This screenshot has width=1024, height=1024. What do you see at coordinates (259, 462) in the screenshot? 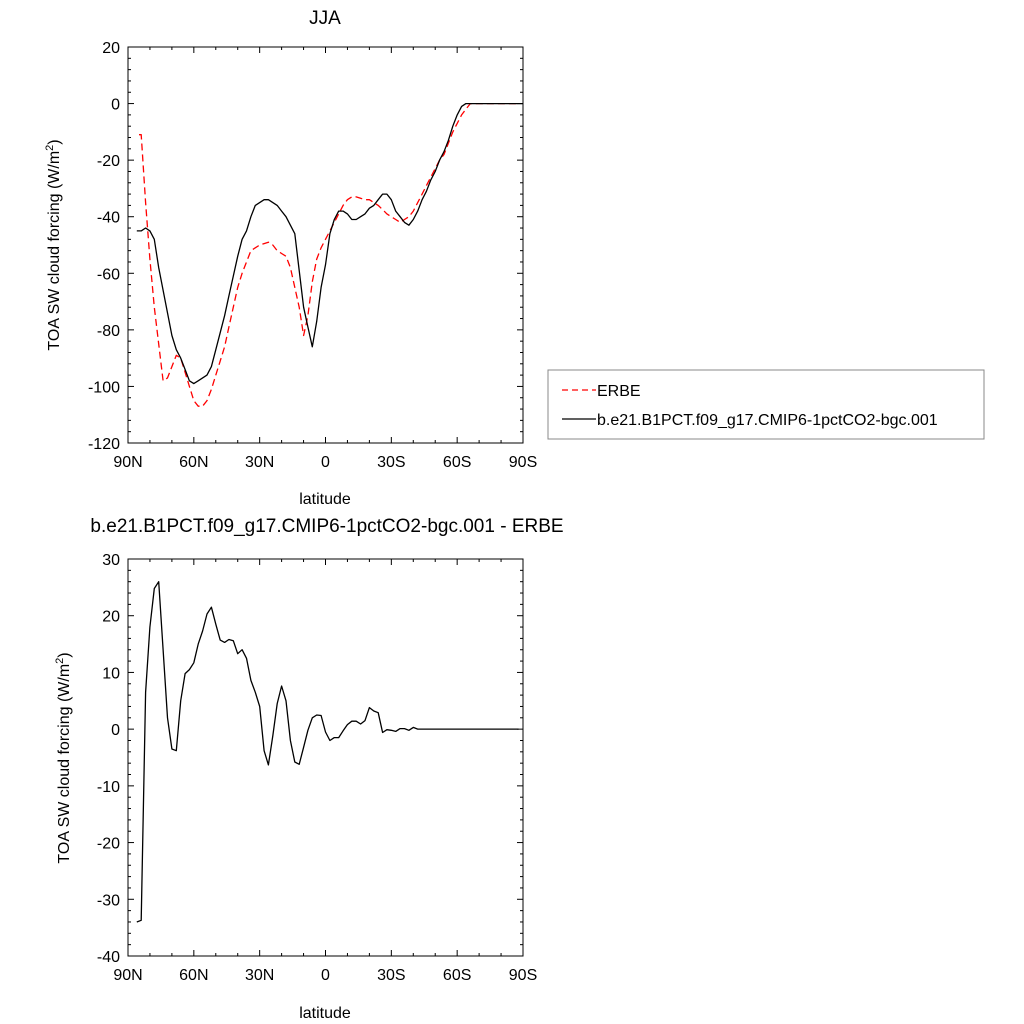
I see `panel-top-x-tick-label: 30N` at bounding box center [259, 462].